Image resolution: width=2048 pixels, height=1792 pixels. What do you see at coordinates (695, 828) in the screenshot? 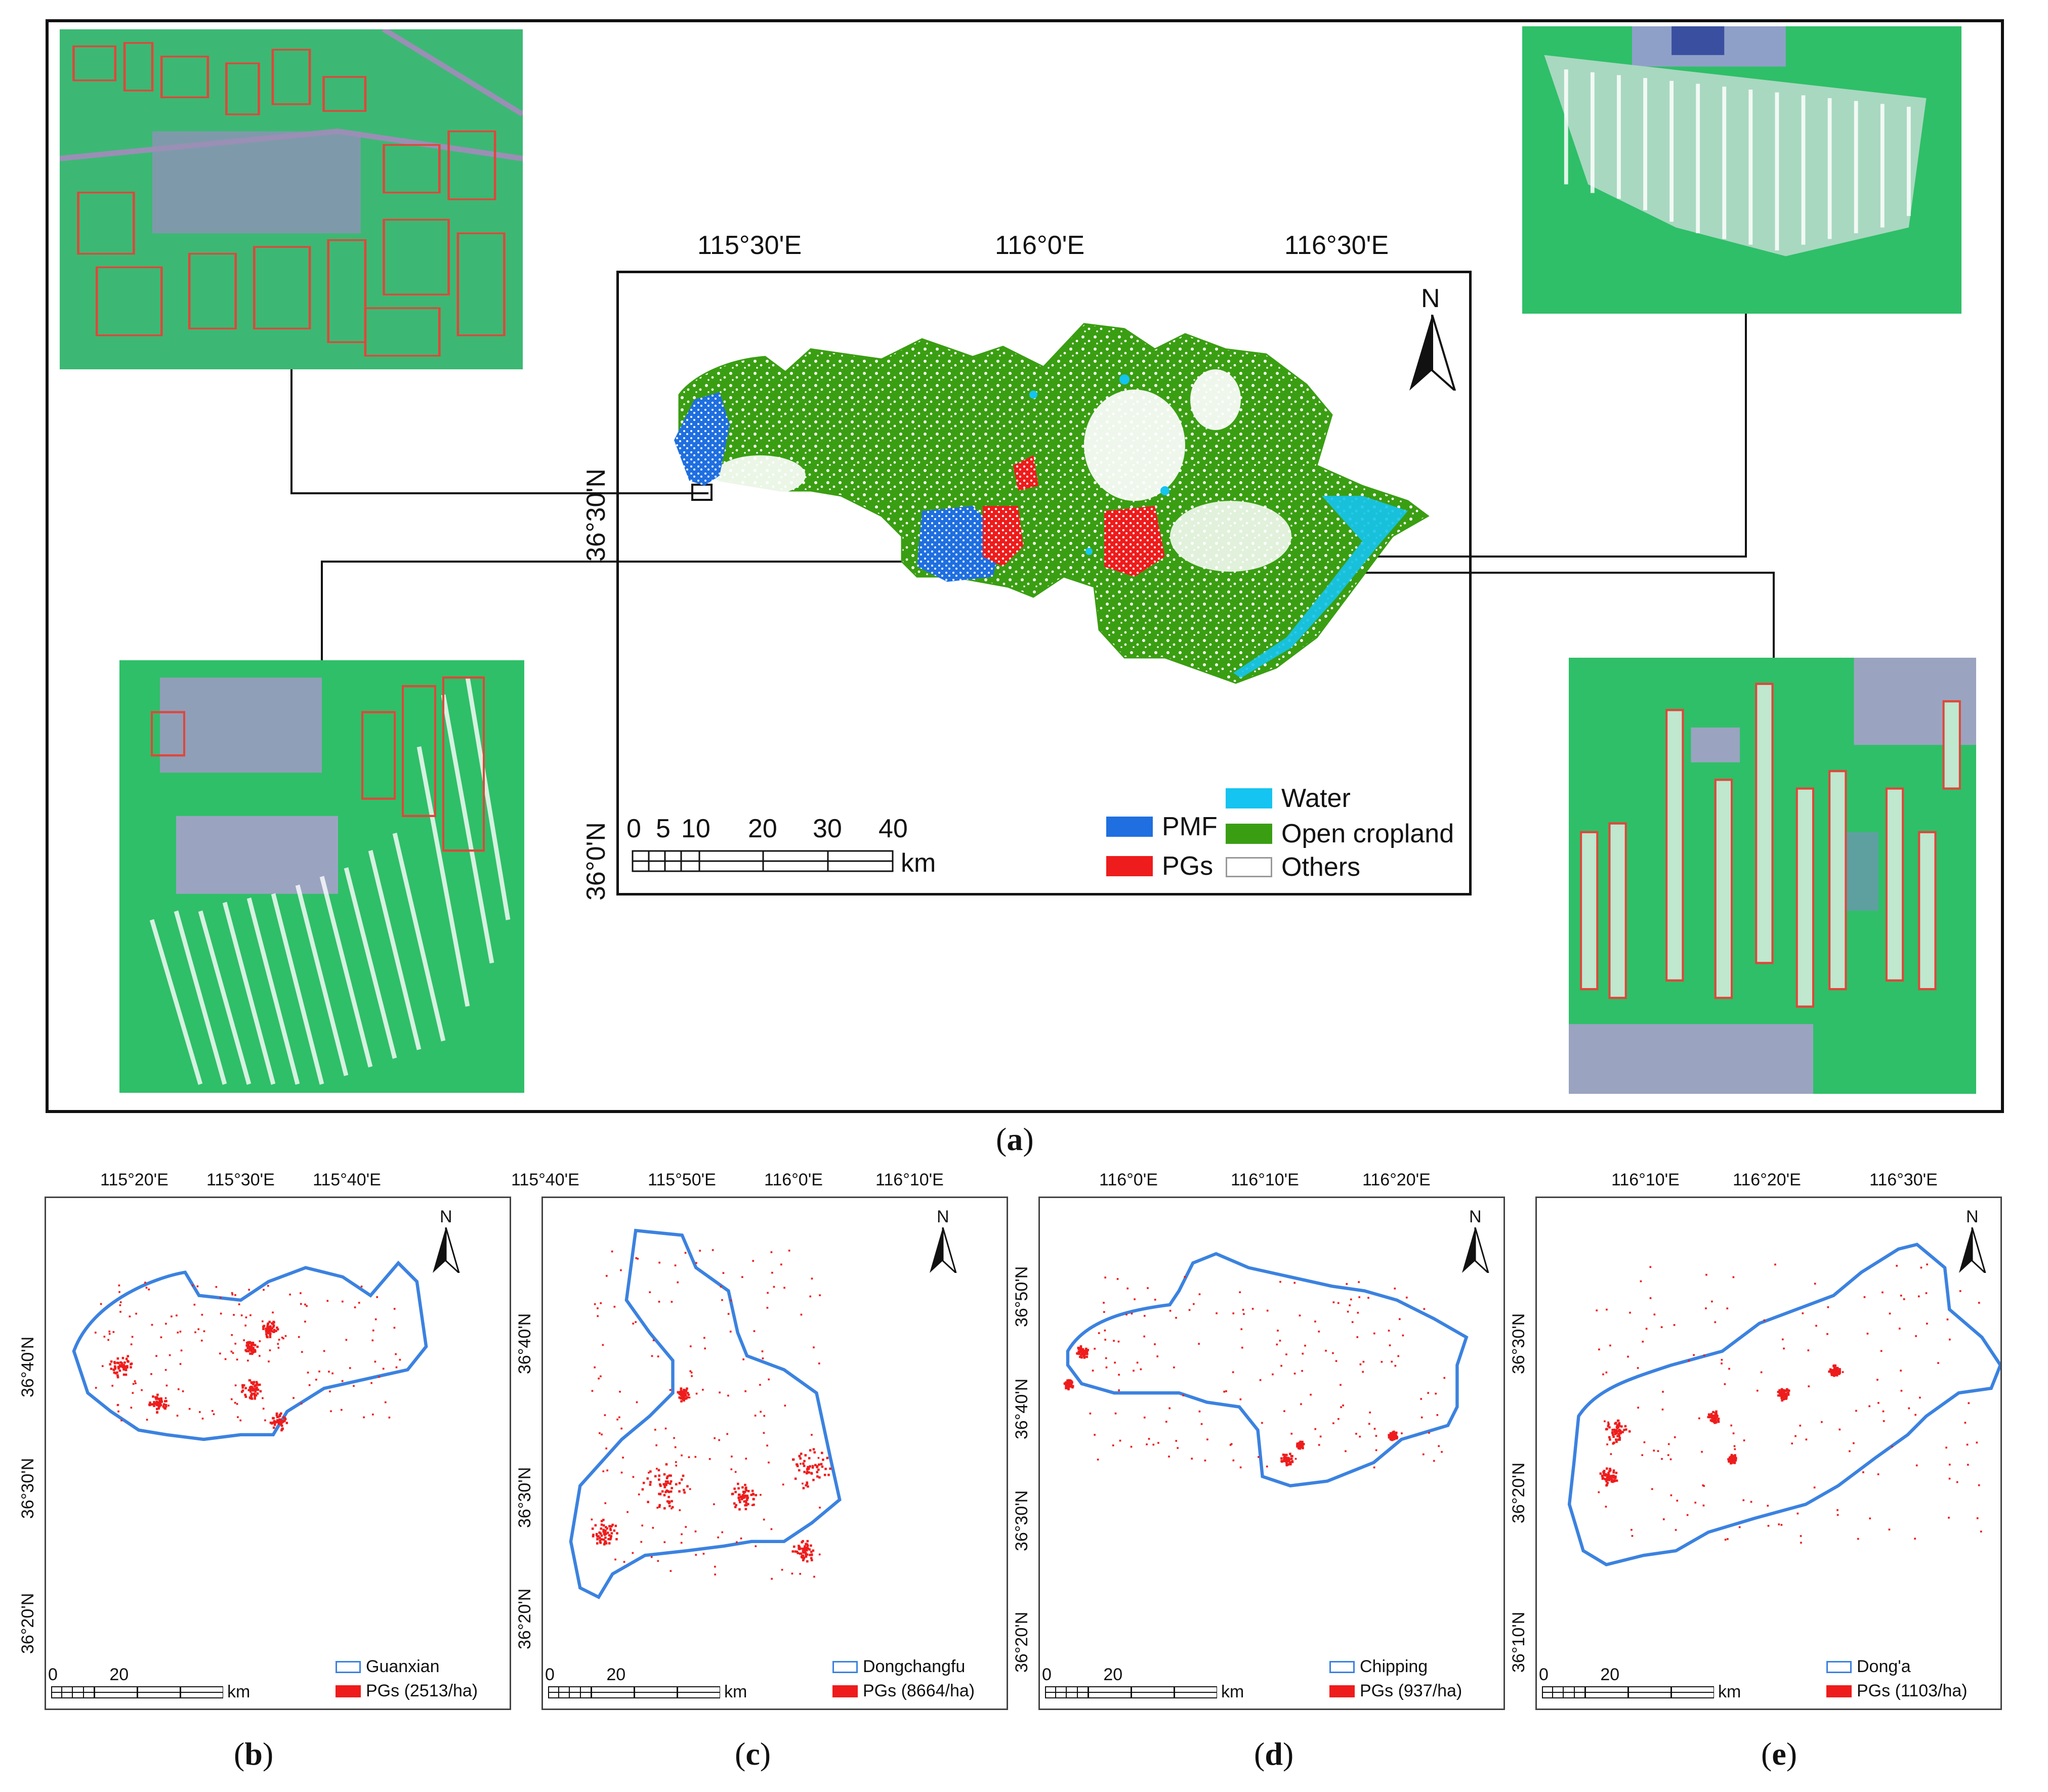
I see `scale-number: 10` at bounding box center [695, 828].